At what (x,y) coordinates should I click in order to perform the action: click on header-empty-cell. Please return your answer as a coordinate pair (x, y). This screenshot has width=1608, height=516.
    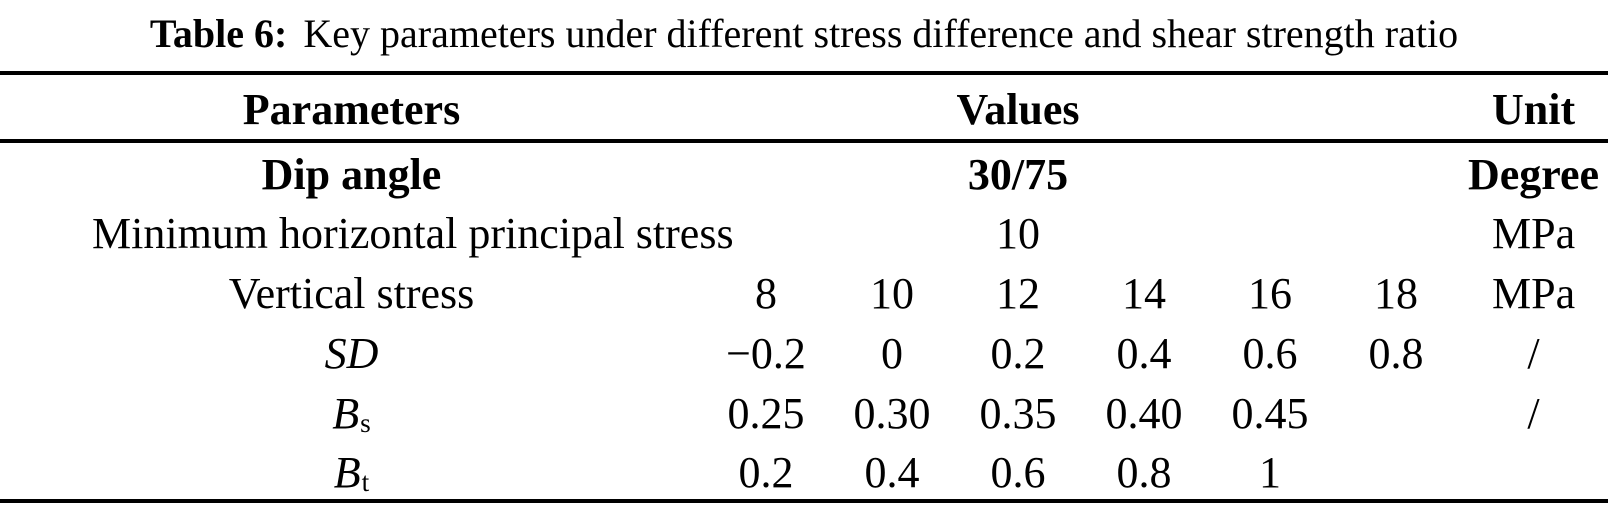
    Looking at the image, I should click on (1396, 108).